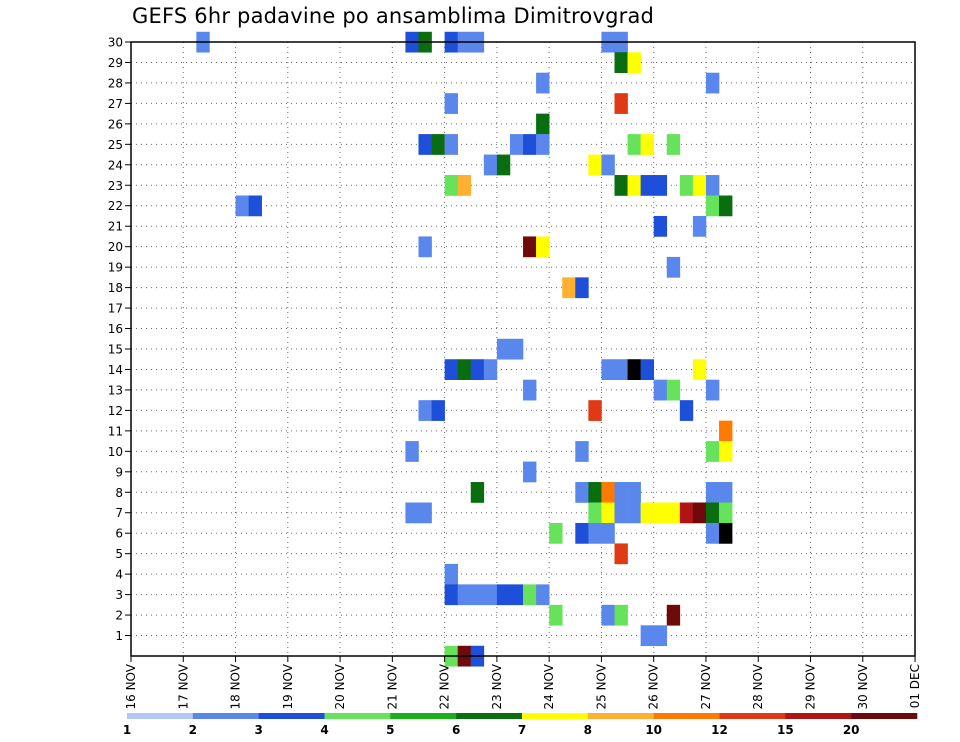  What do you see at coordinates (115, 186) in the screenshot?
I see `y-tick-label-23: 23` at bounding box center [115, 186].